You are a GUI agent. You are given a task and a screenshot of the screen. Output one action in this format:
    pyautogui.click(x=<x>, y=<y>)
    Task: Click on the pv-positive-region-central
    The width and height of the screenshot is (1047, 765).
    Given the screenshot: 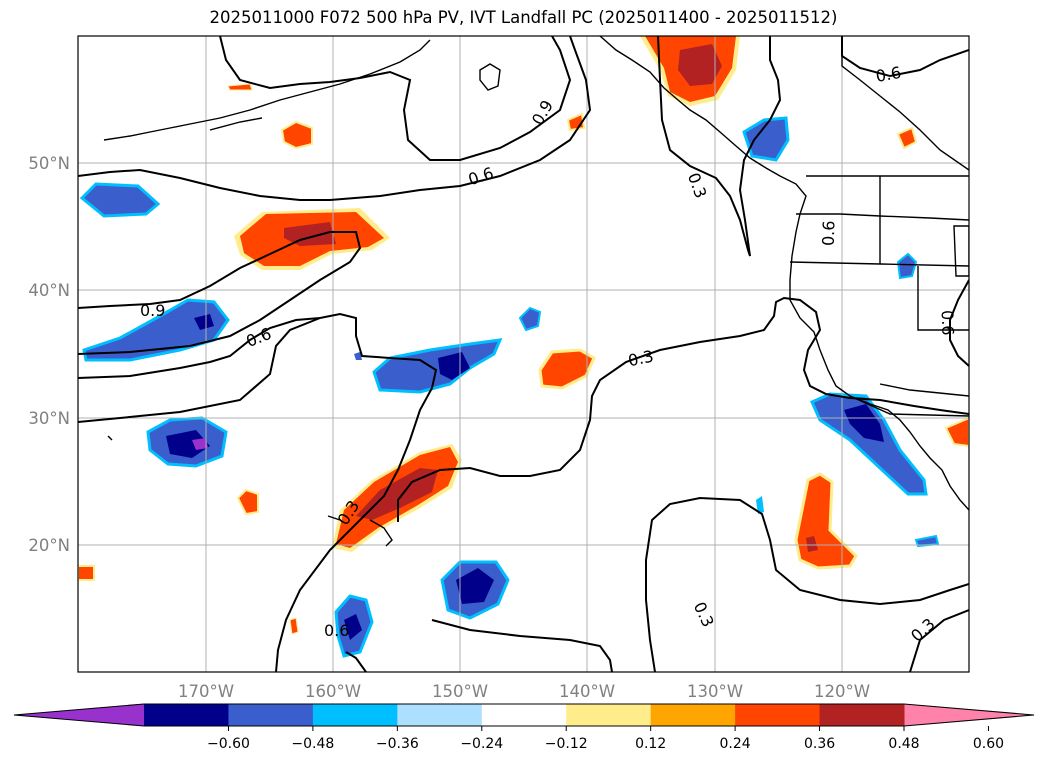 What is the action you would take?
    pyautogui.click(x=397, y=498)
    